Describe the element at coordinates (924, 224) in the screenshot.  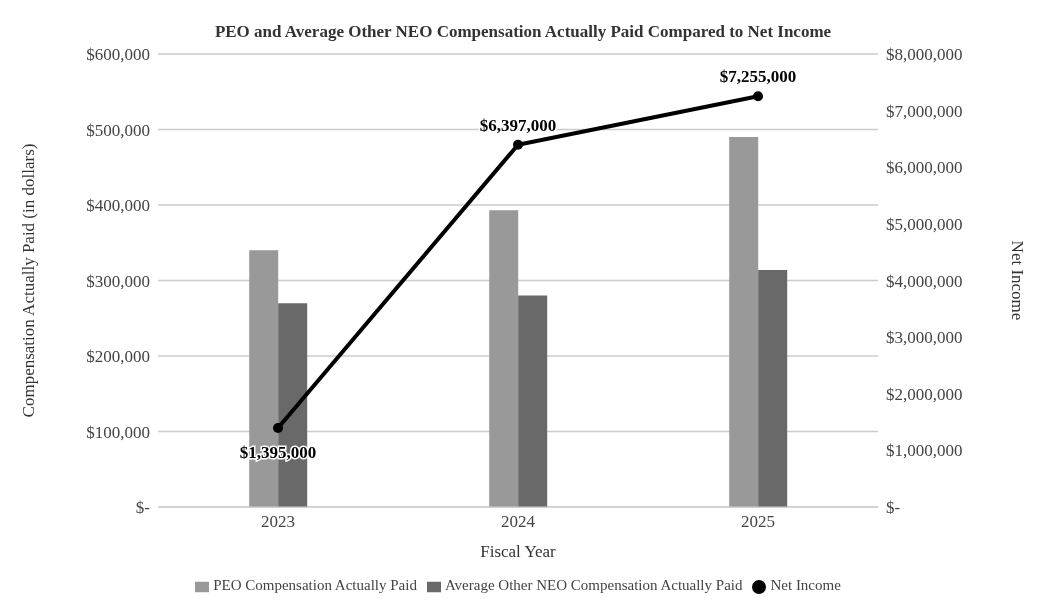
I see `y2-tick-label: $5,000,000` at that location.